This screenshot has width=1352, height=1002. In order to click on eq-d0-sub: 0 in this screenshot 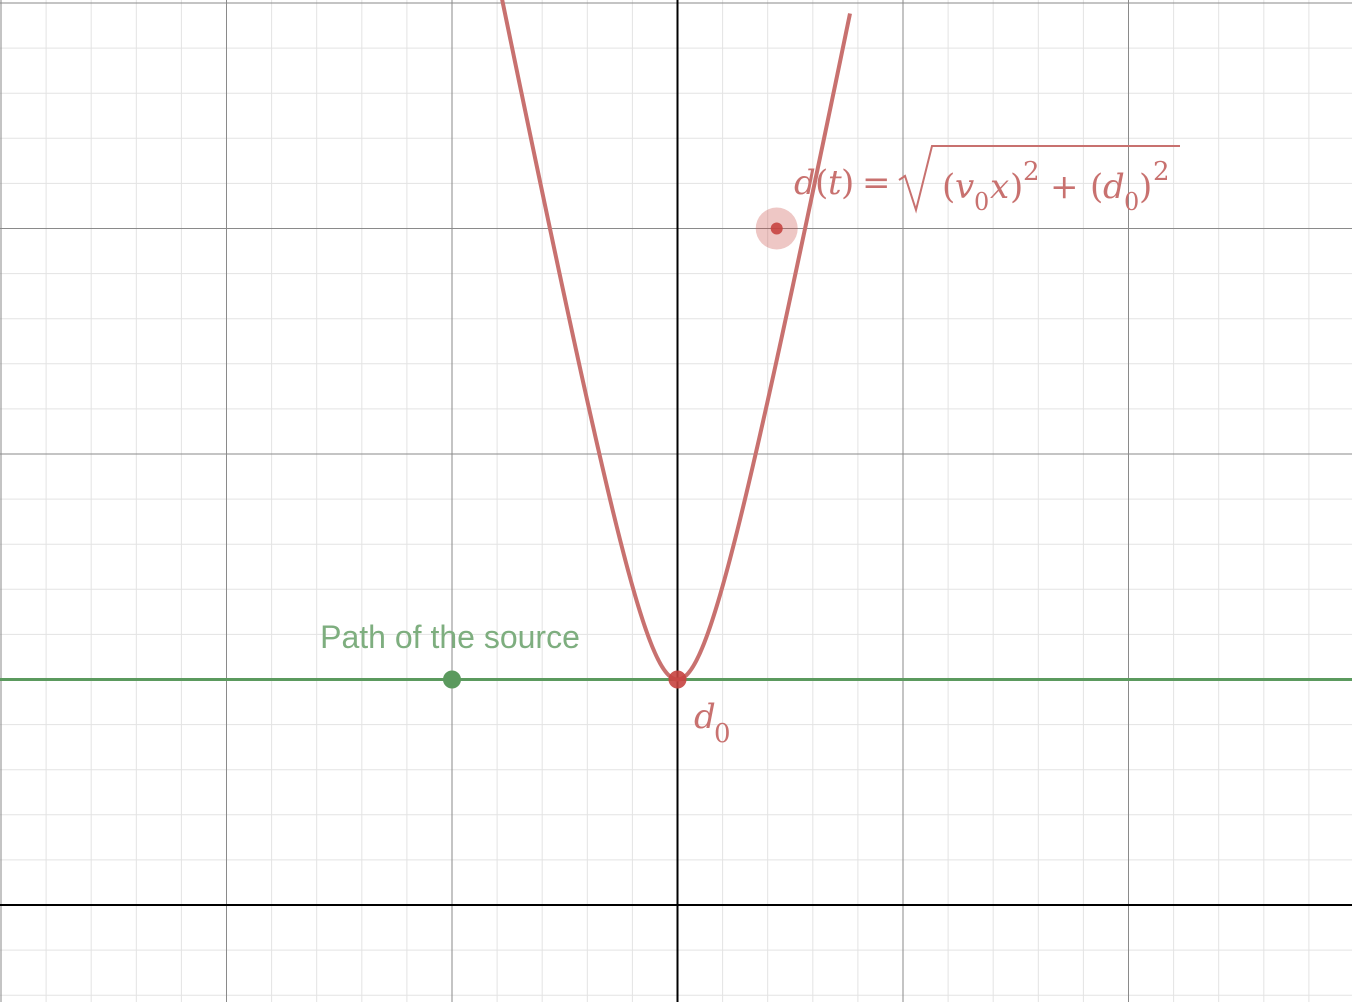, I will do `click(1131, 202)`.